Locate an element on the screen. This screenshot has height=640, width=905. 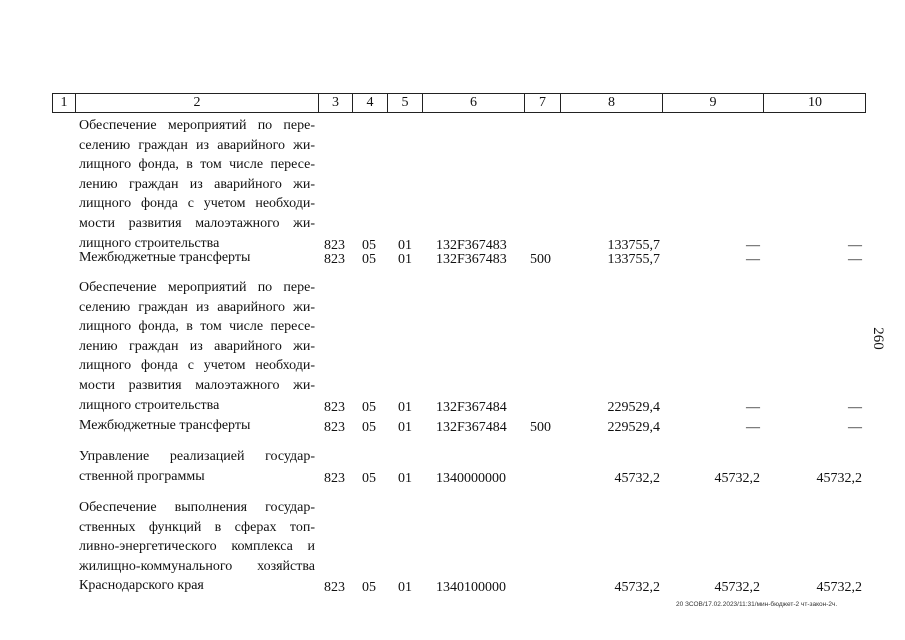
header-cell-4: 4 is located at coordinates (370, 103).